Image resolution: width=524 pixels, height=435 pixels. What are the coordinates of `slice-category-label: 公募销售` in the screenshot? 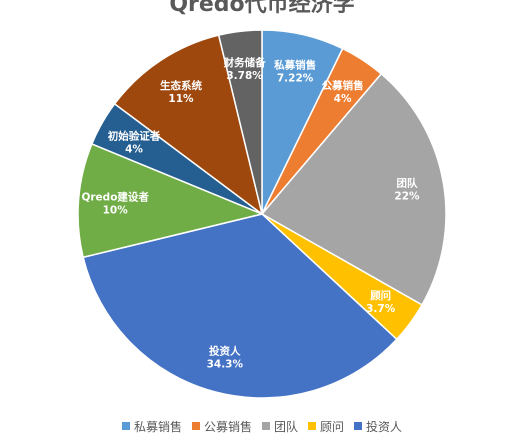 It's located at (343, 85).